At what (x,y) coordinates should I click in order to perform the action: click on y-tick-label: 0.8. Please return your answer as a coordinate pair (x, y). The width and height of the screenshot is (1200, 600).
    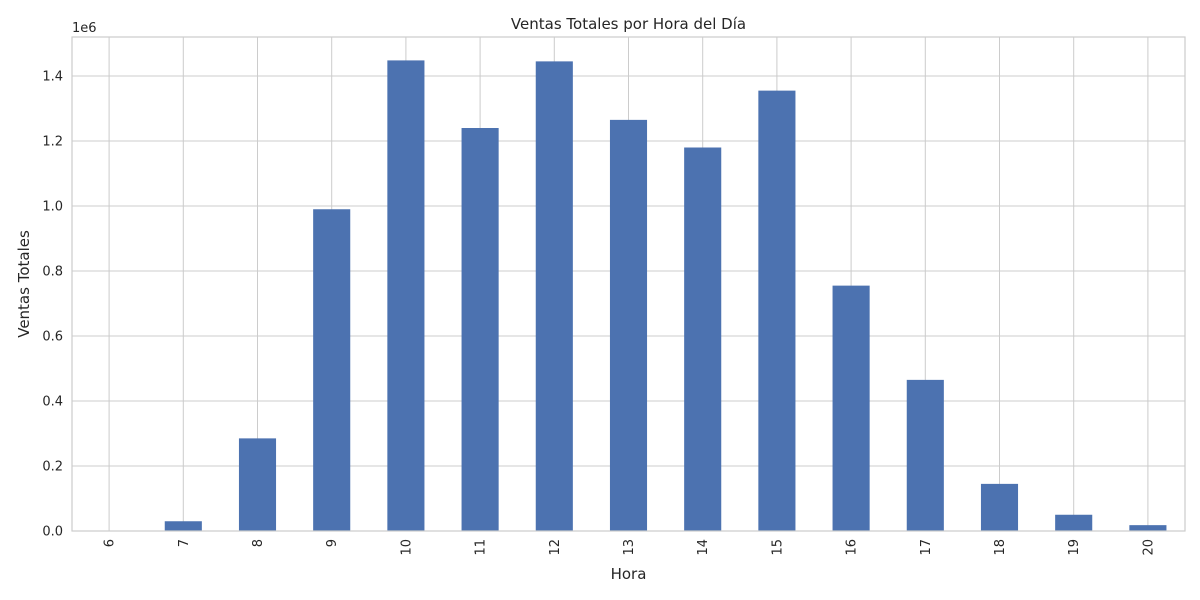
    Looking at the image, I should click on (52, 272).